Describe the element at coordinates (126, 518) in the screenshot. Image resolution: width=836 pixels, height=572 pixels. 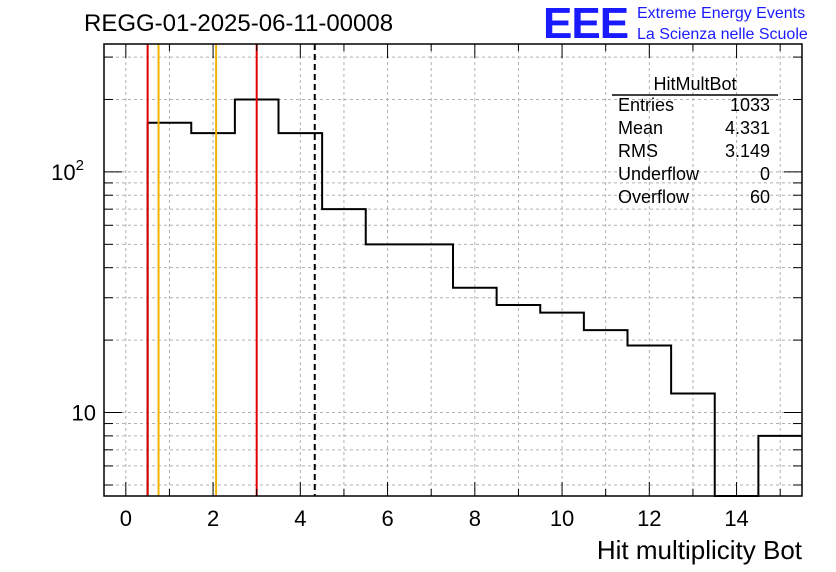
I see `x-tick-label: 0` at that location.